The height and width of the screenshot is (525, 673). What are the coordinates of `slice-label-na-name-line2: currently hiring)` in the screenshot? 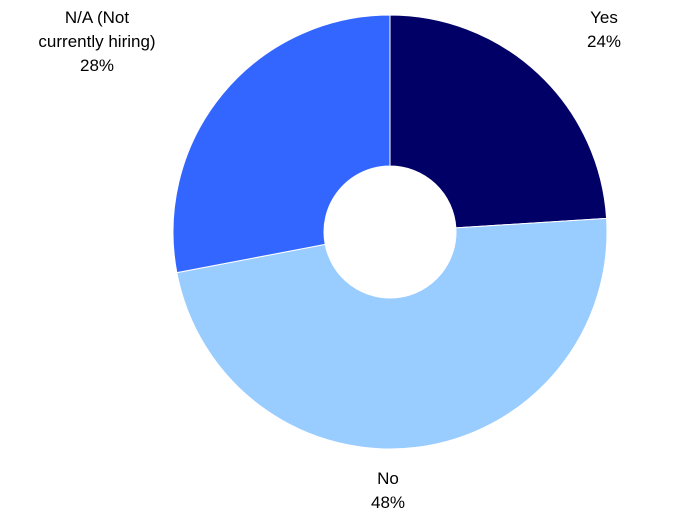 It's located at (97, 41).